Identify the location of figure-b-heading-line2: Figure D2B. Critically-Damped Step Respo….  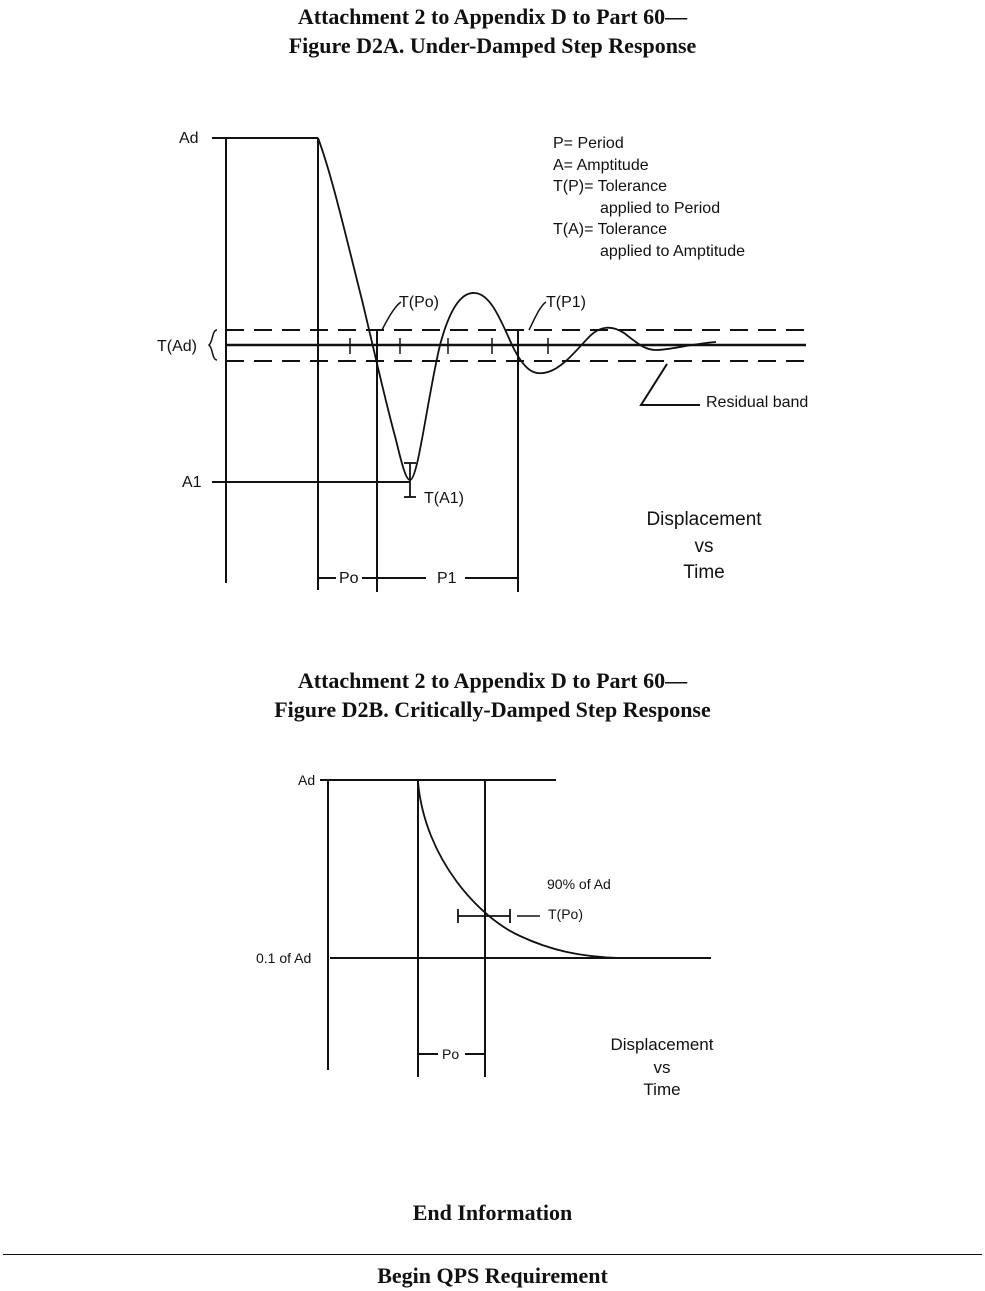
(492, 709).